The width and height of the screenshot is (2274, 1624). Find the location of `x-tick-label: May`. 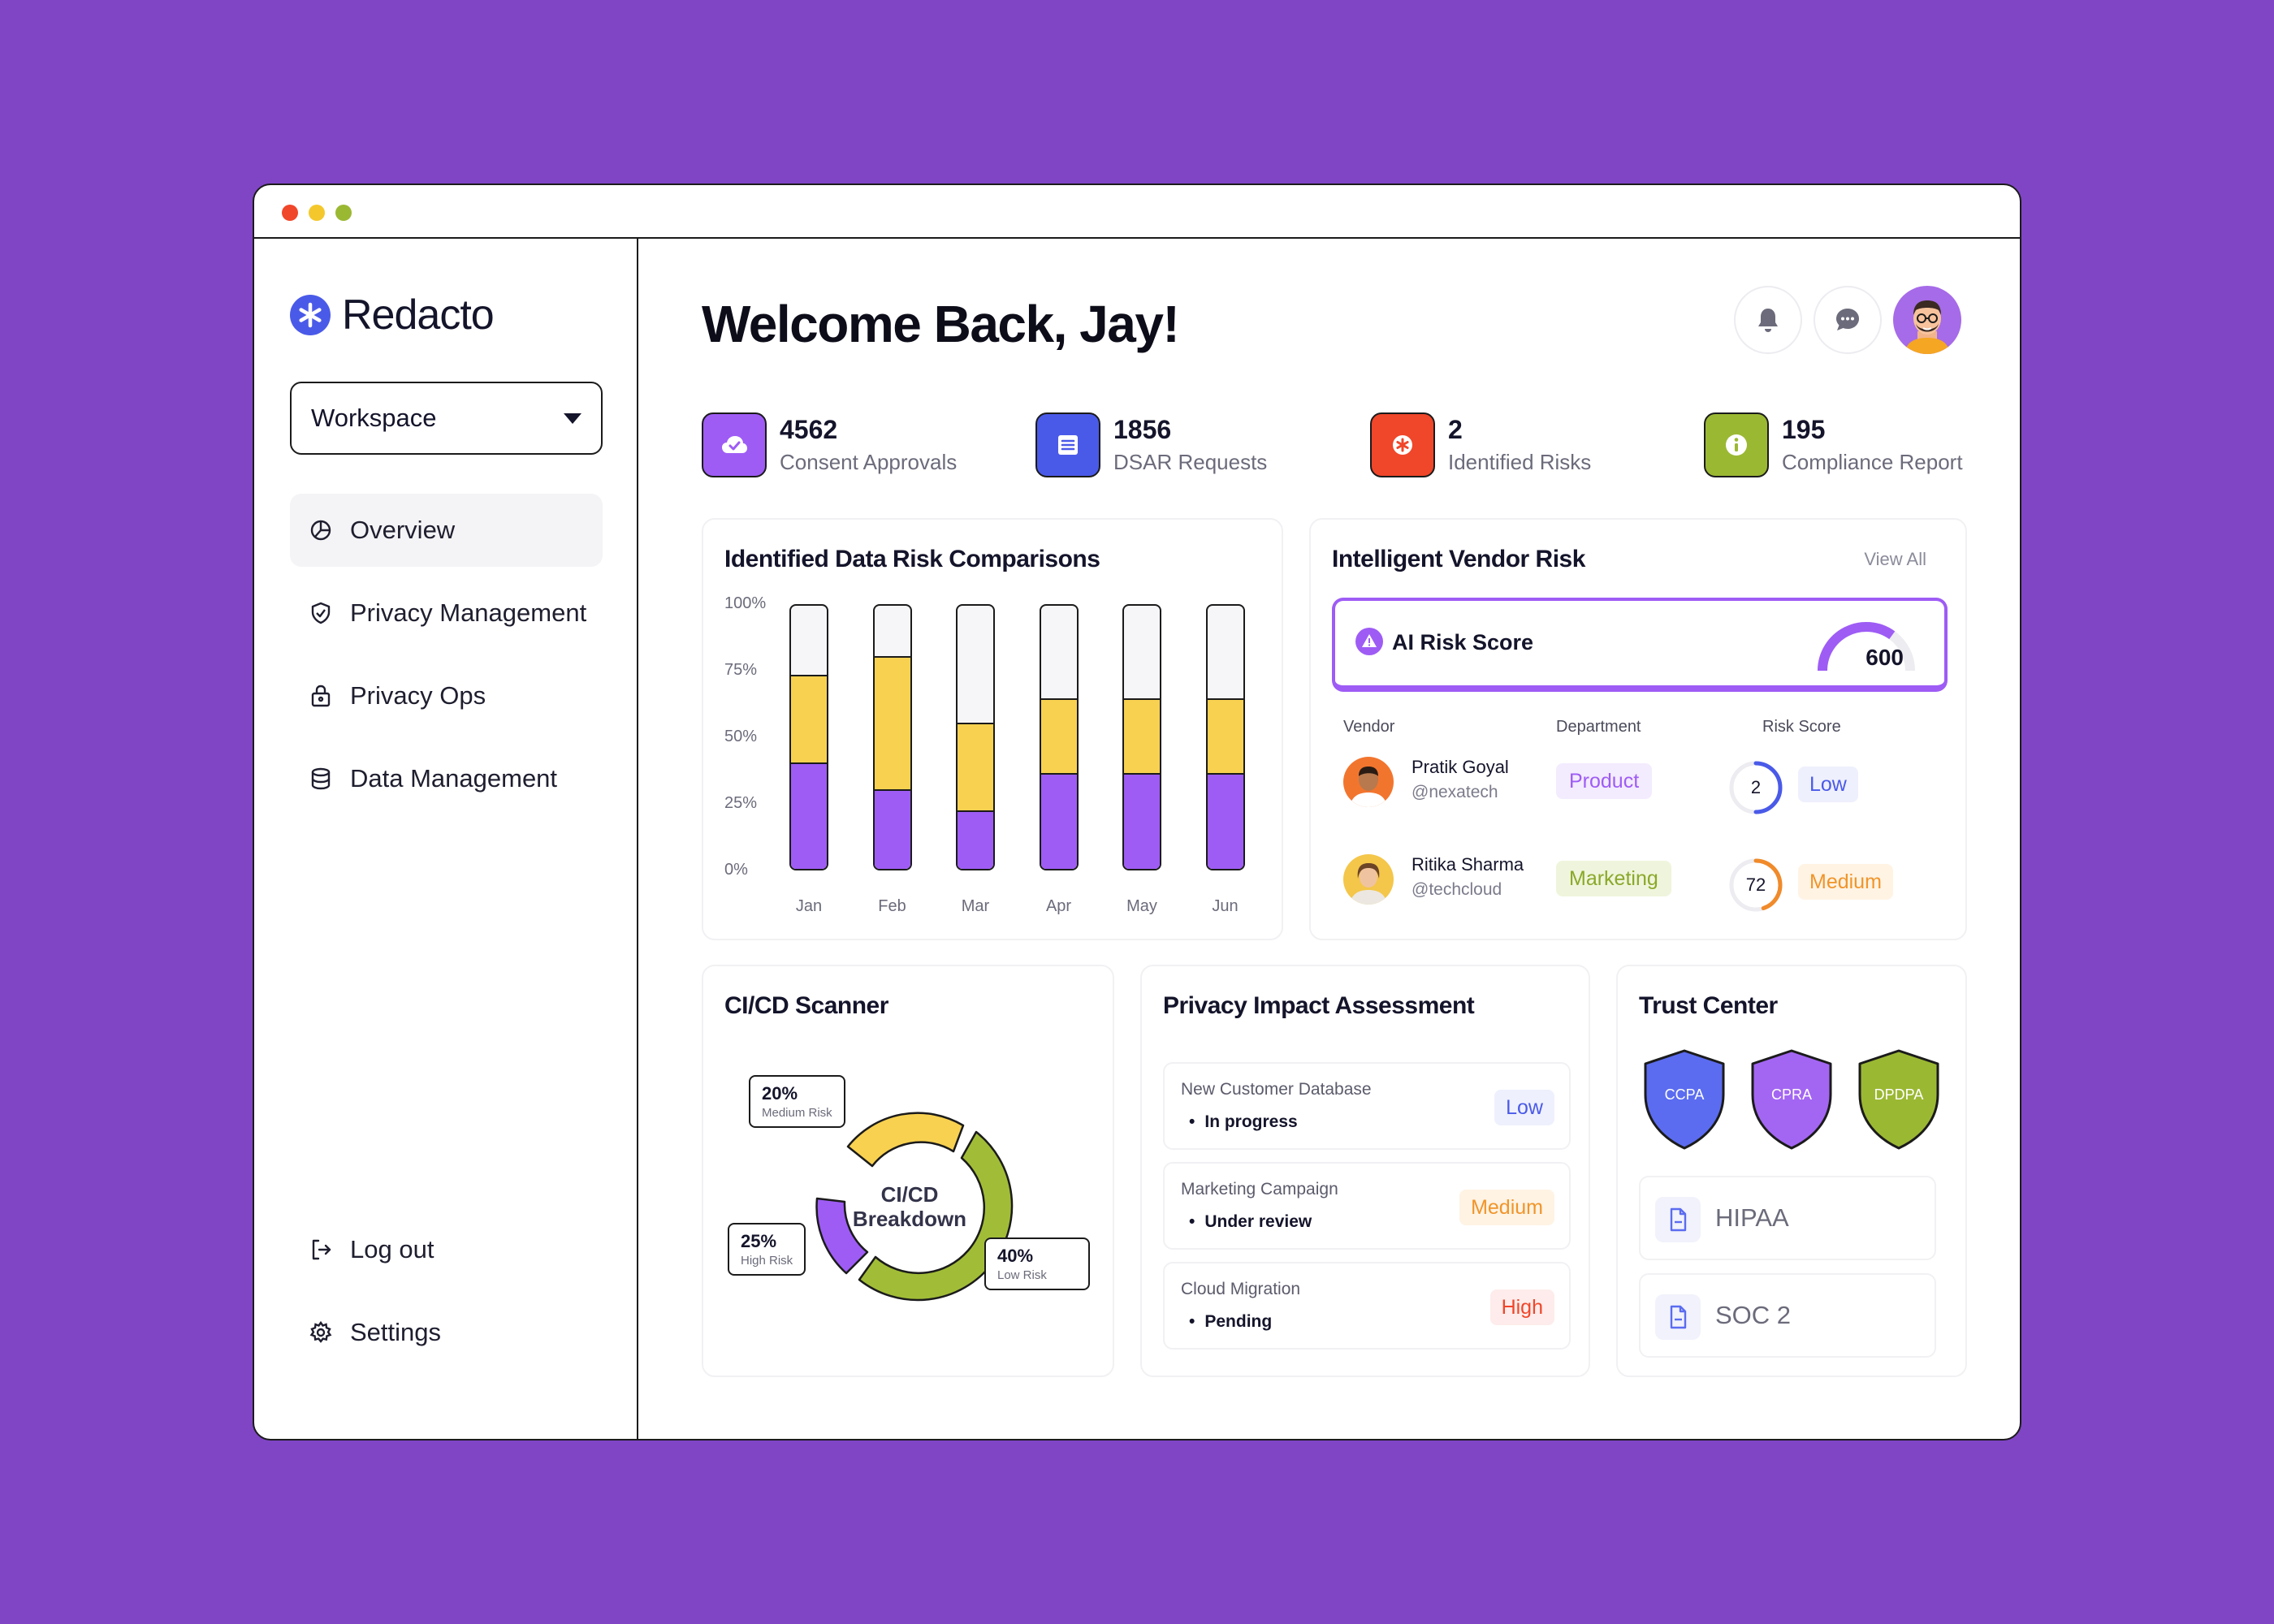

x-tick-label: May is located at coordinates (1142, 906).